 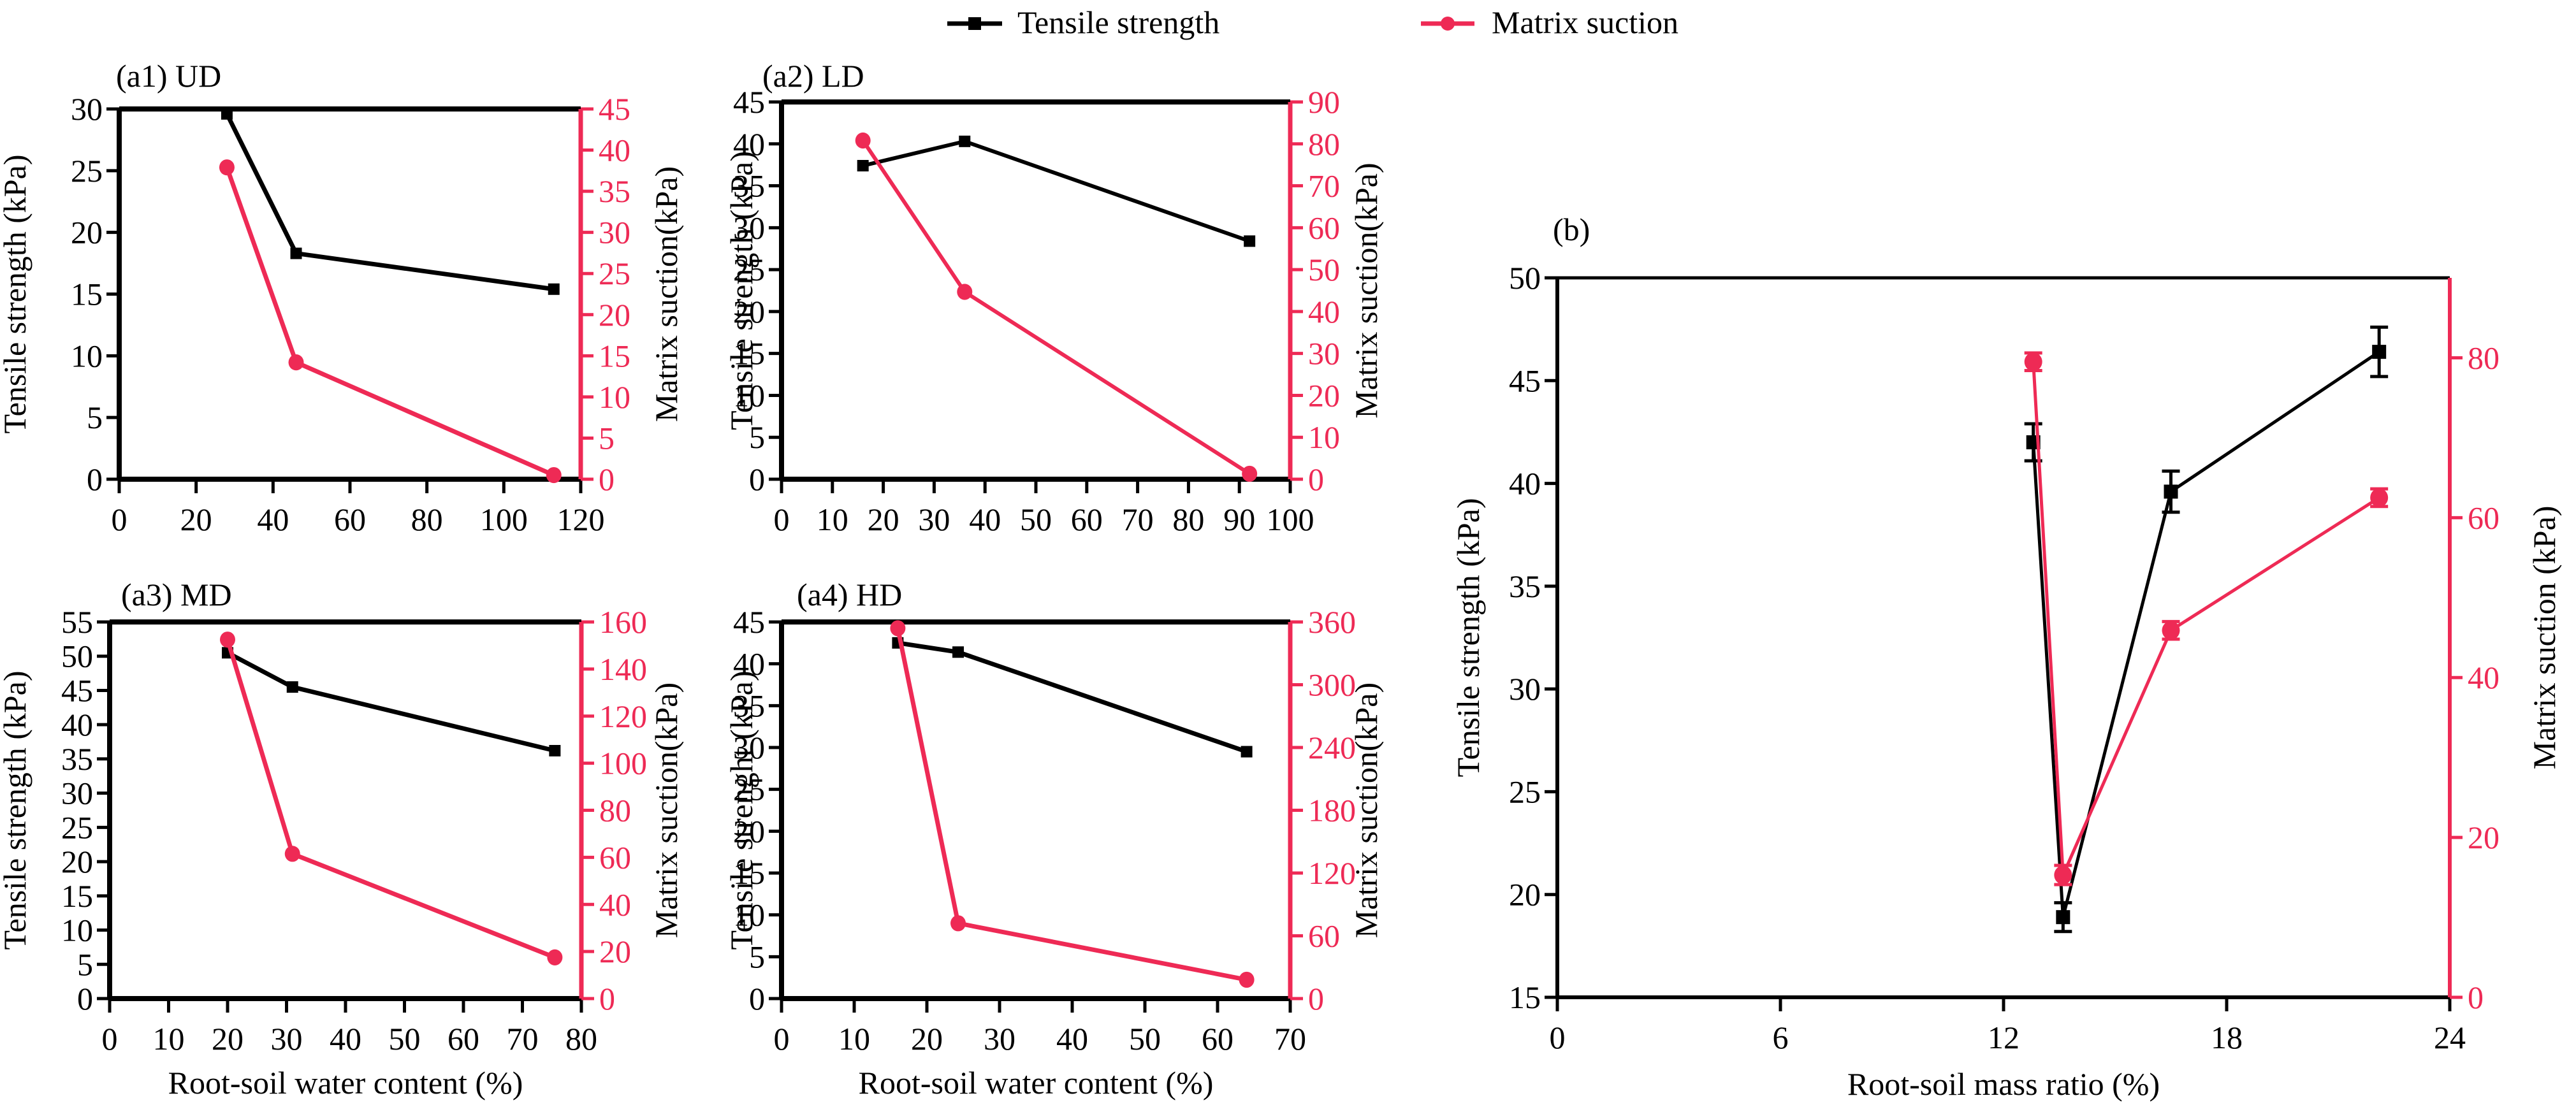 What do you see at coordinates (1239, 519) in the screenshot?
I see `panel-a2-x-tick-label: 90` at bounding box center [1239, 519].